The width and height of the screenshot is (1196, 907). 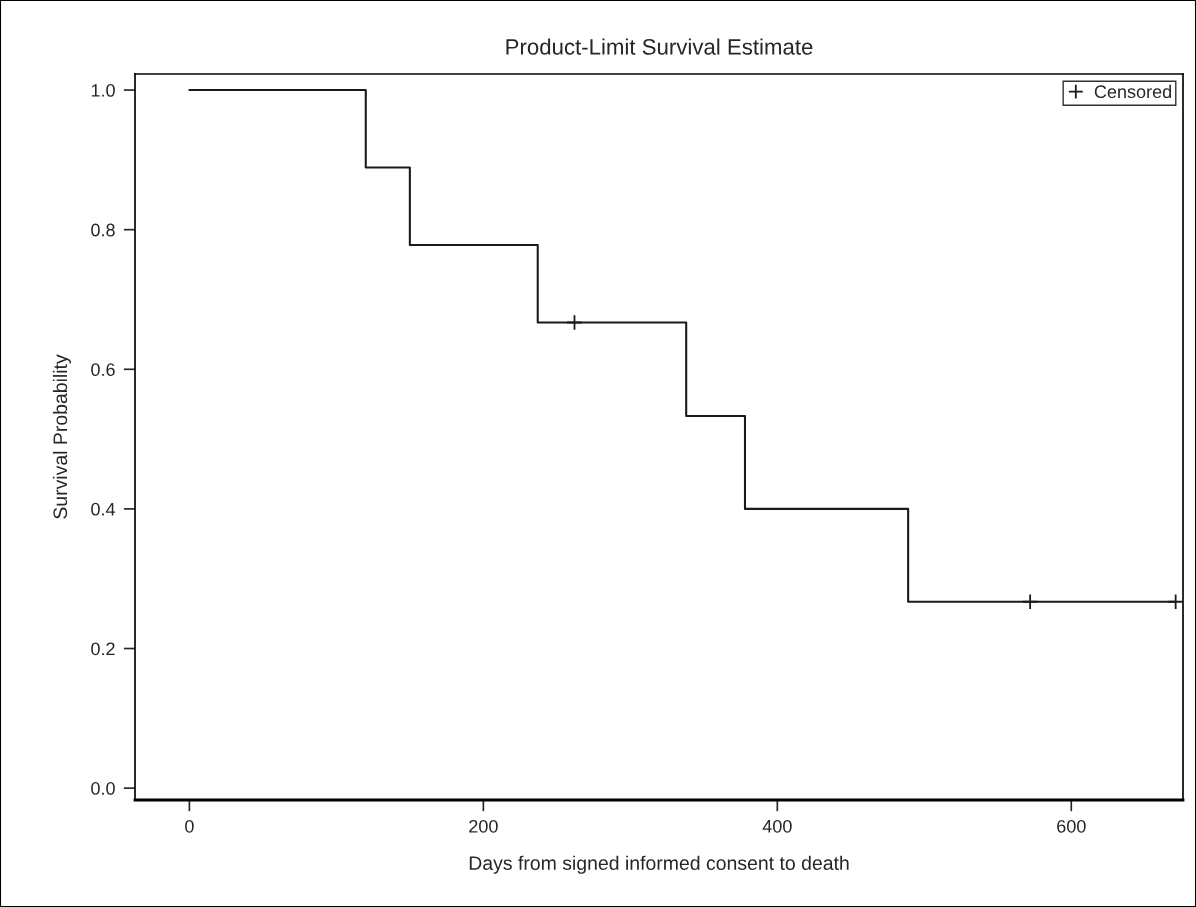 I want to click on y-tick-label: 0.8, so click(x=103, y=230).